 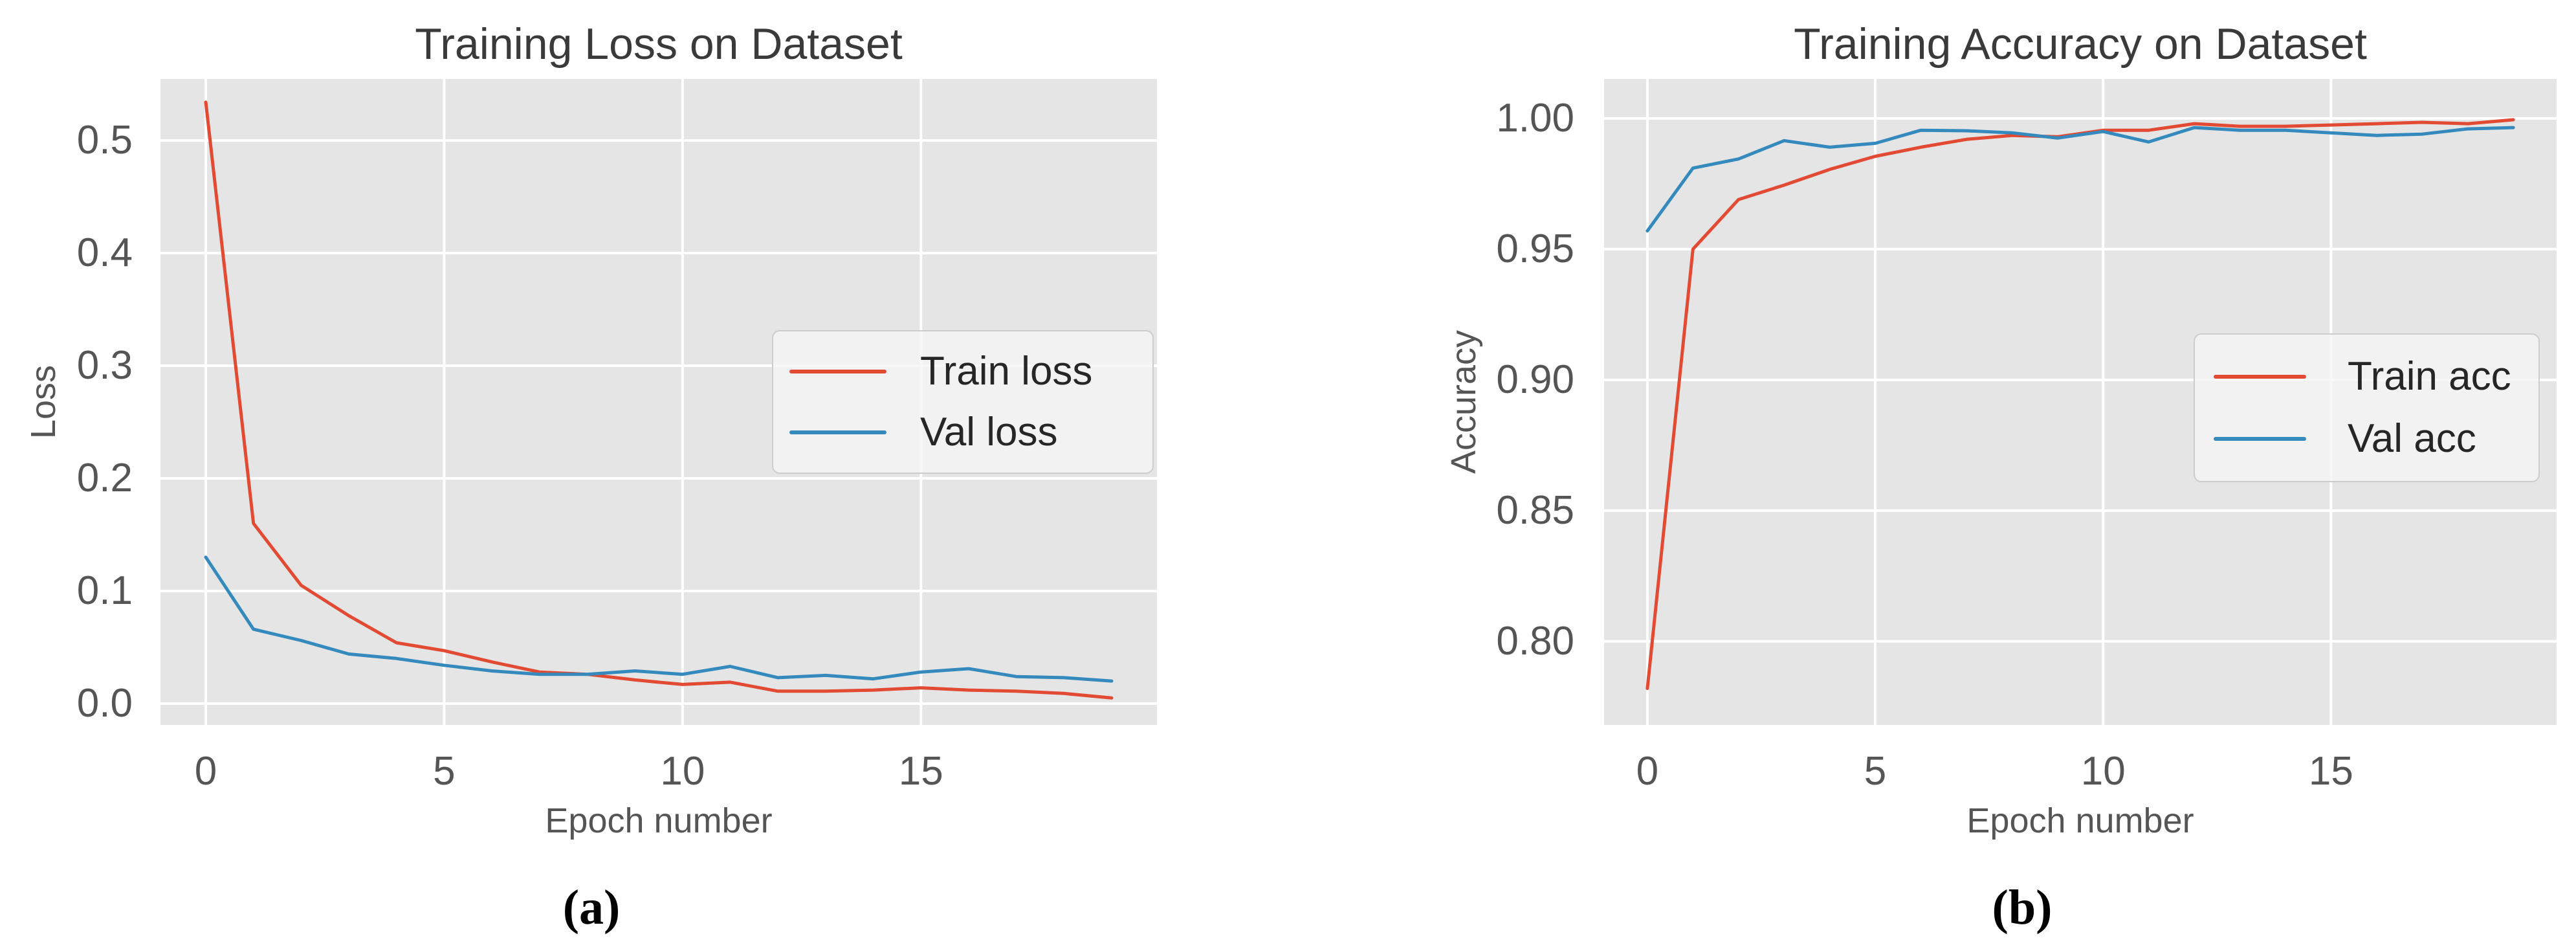 I want to click on legend-row: Val acc, so click(x=2366, y=439).